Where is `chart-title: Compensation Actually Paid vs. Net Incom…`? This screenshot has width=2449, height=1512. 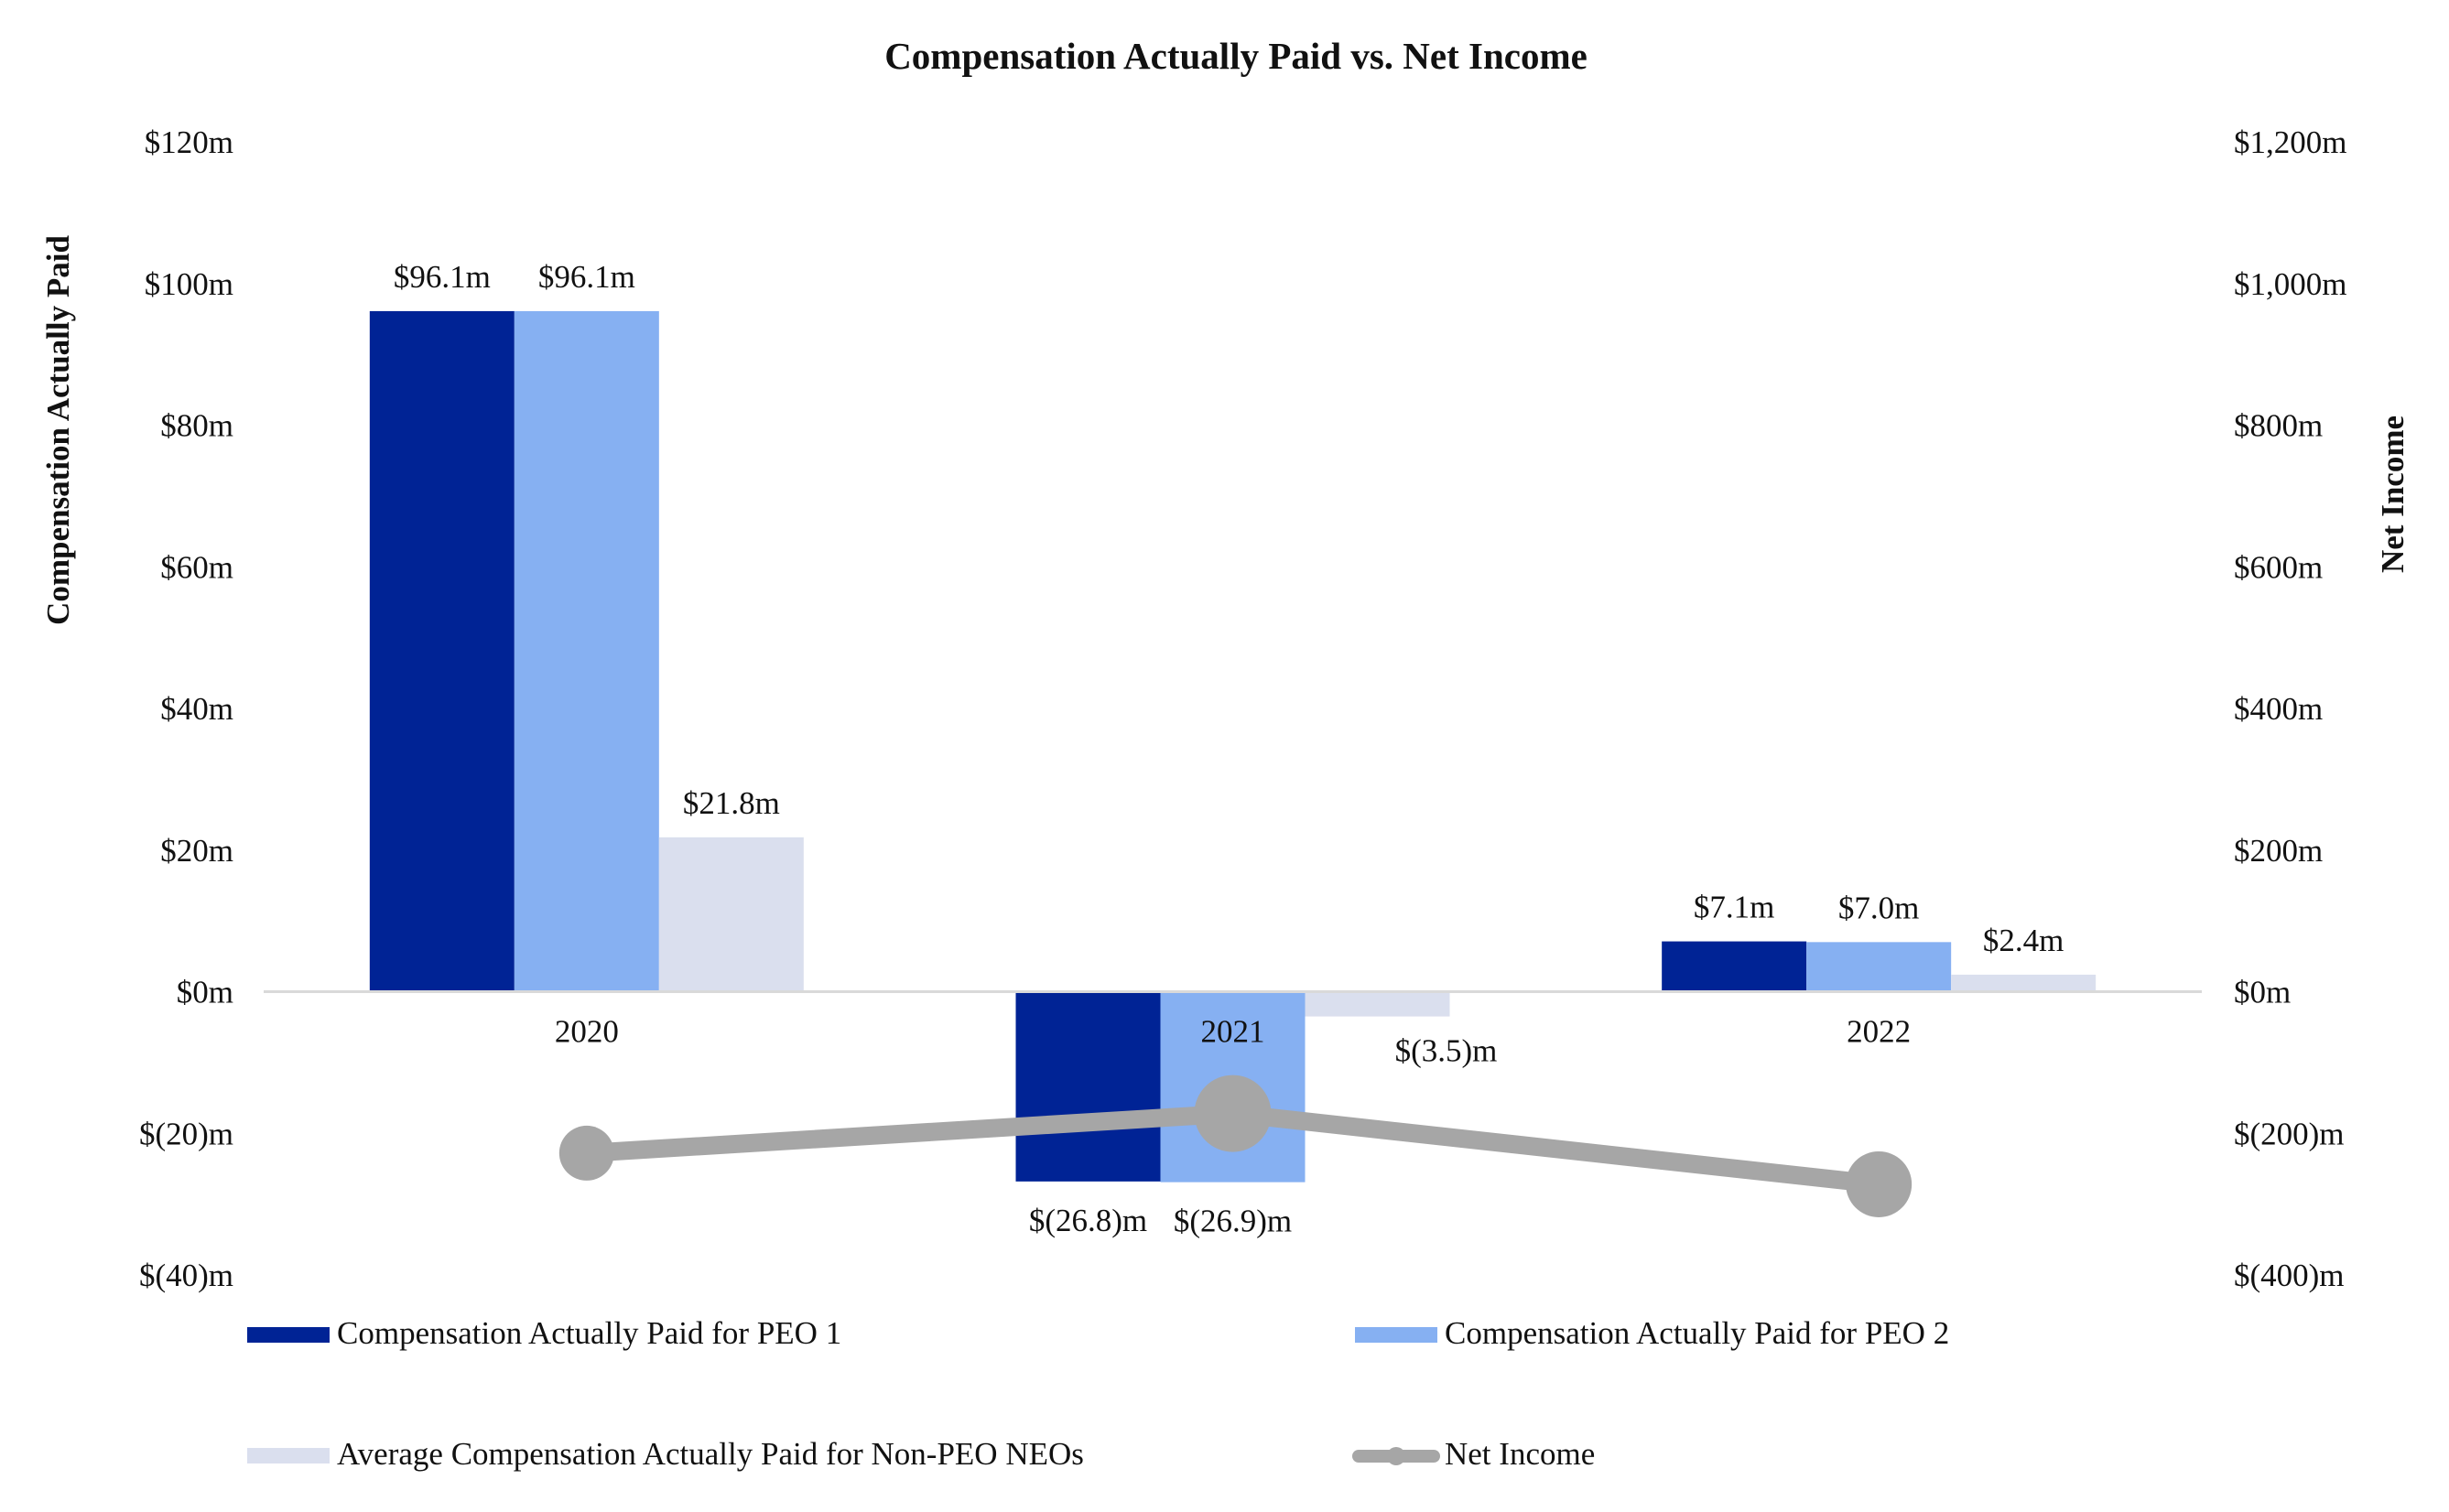
chart-title: Compensation Actually Paid vs. Net Incom… is located at coordinates (1236, 56).